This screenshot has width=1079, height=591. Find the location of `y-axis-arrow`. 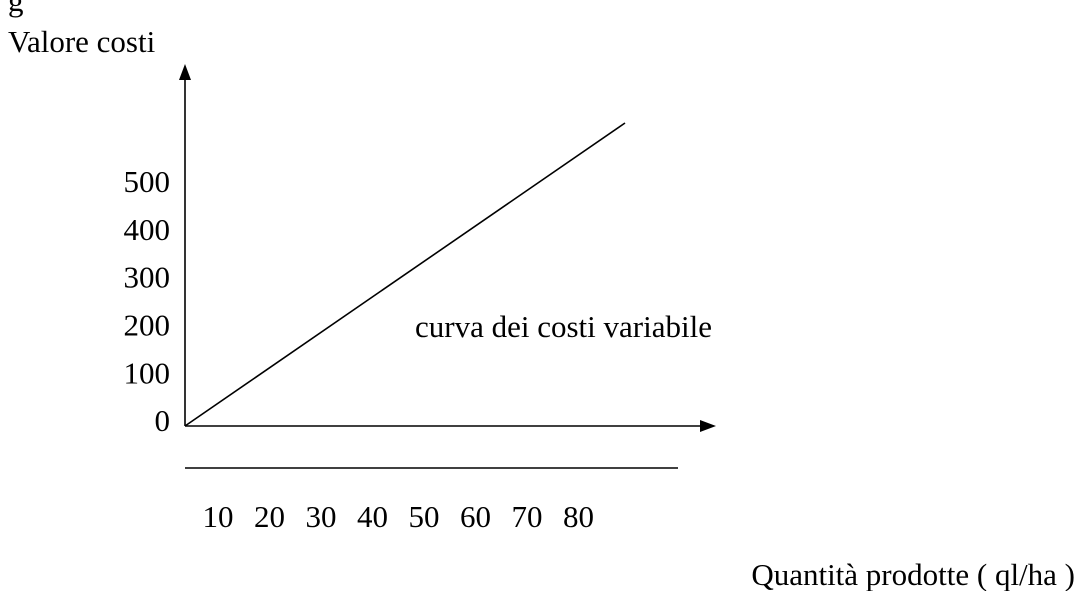

y-axis-arrow is located at coordinates (185, 72).